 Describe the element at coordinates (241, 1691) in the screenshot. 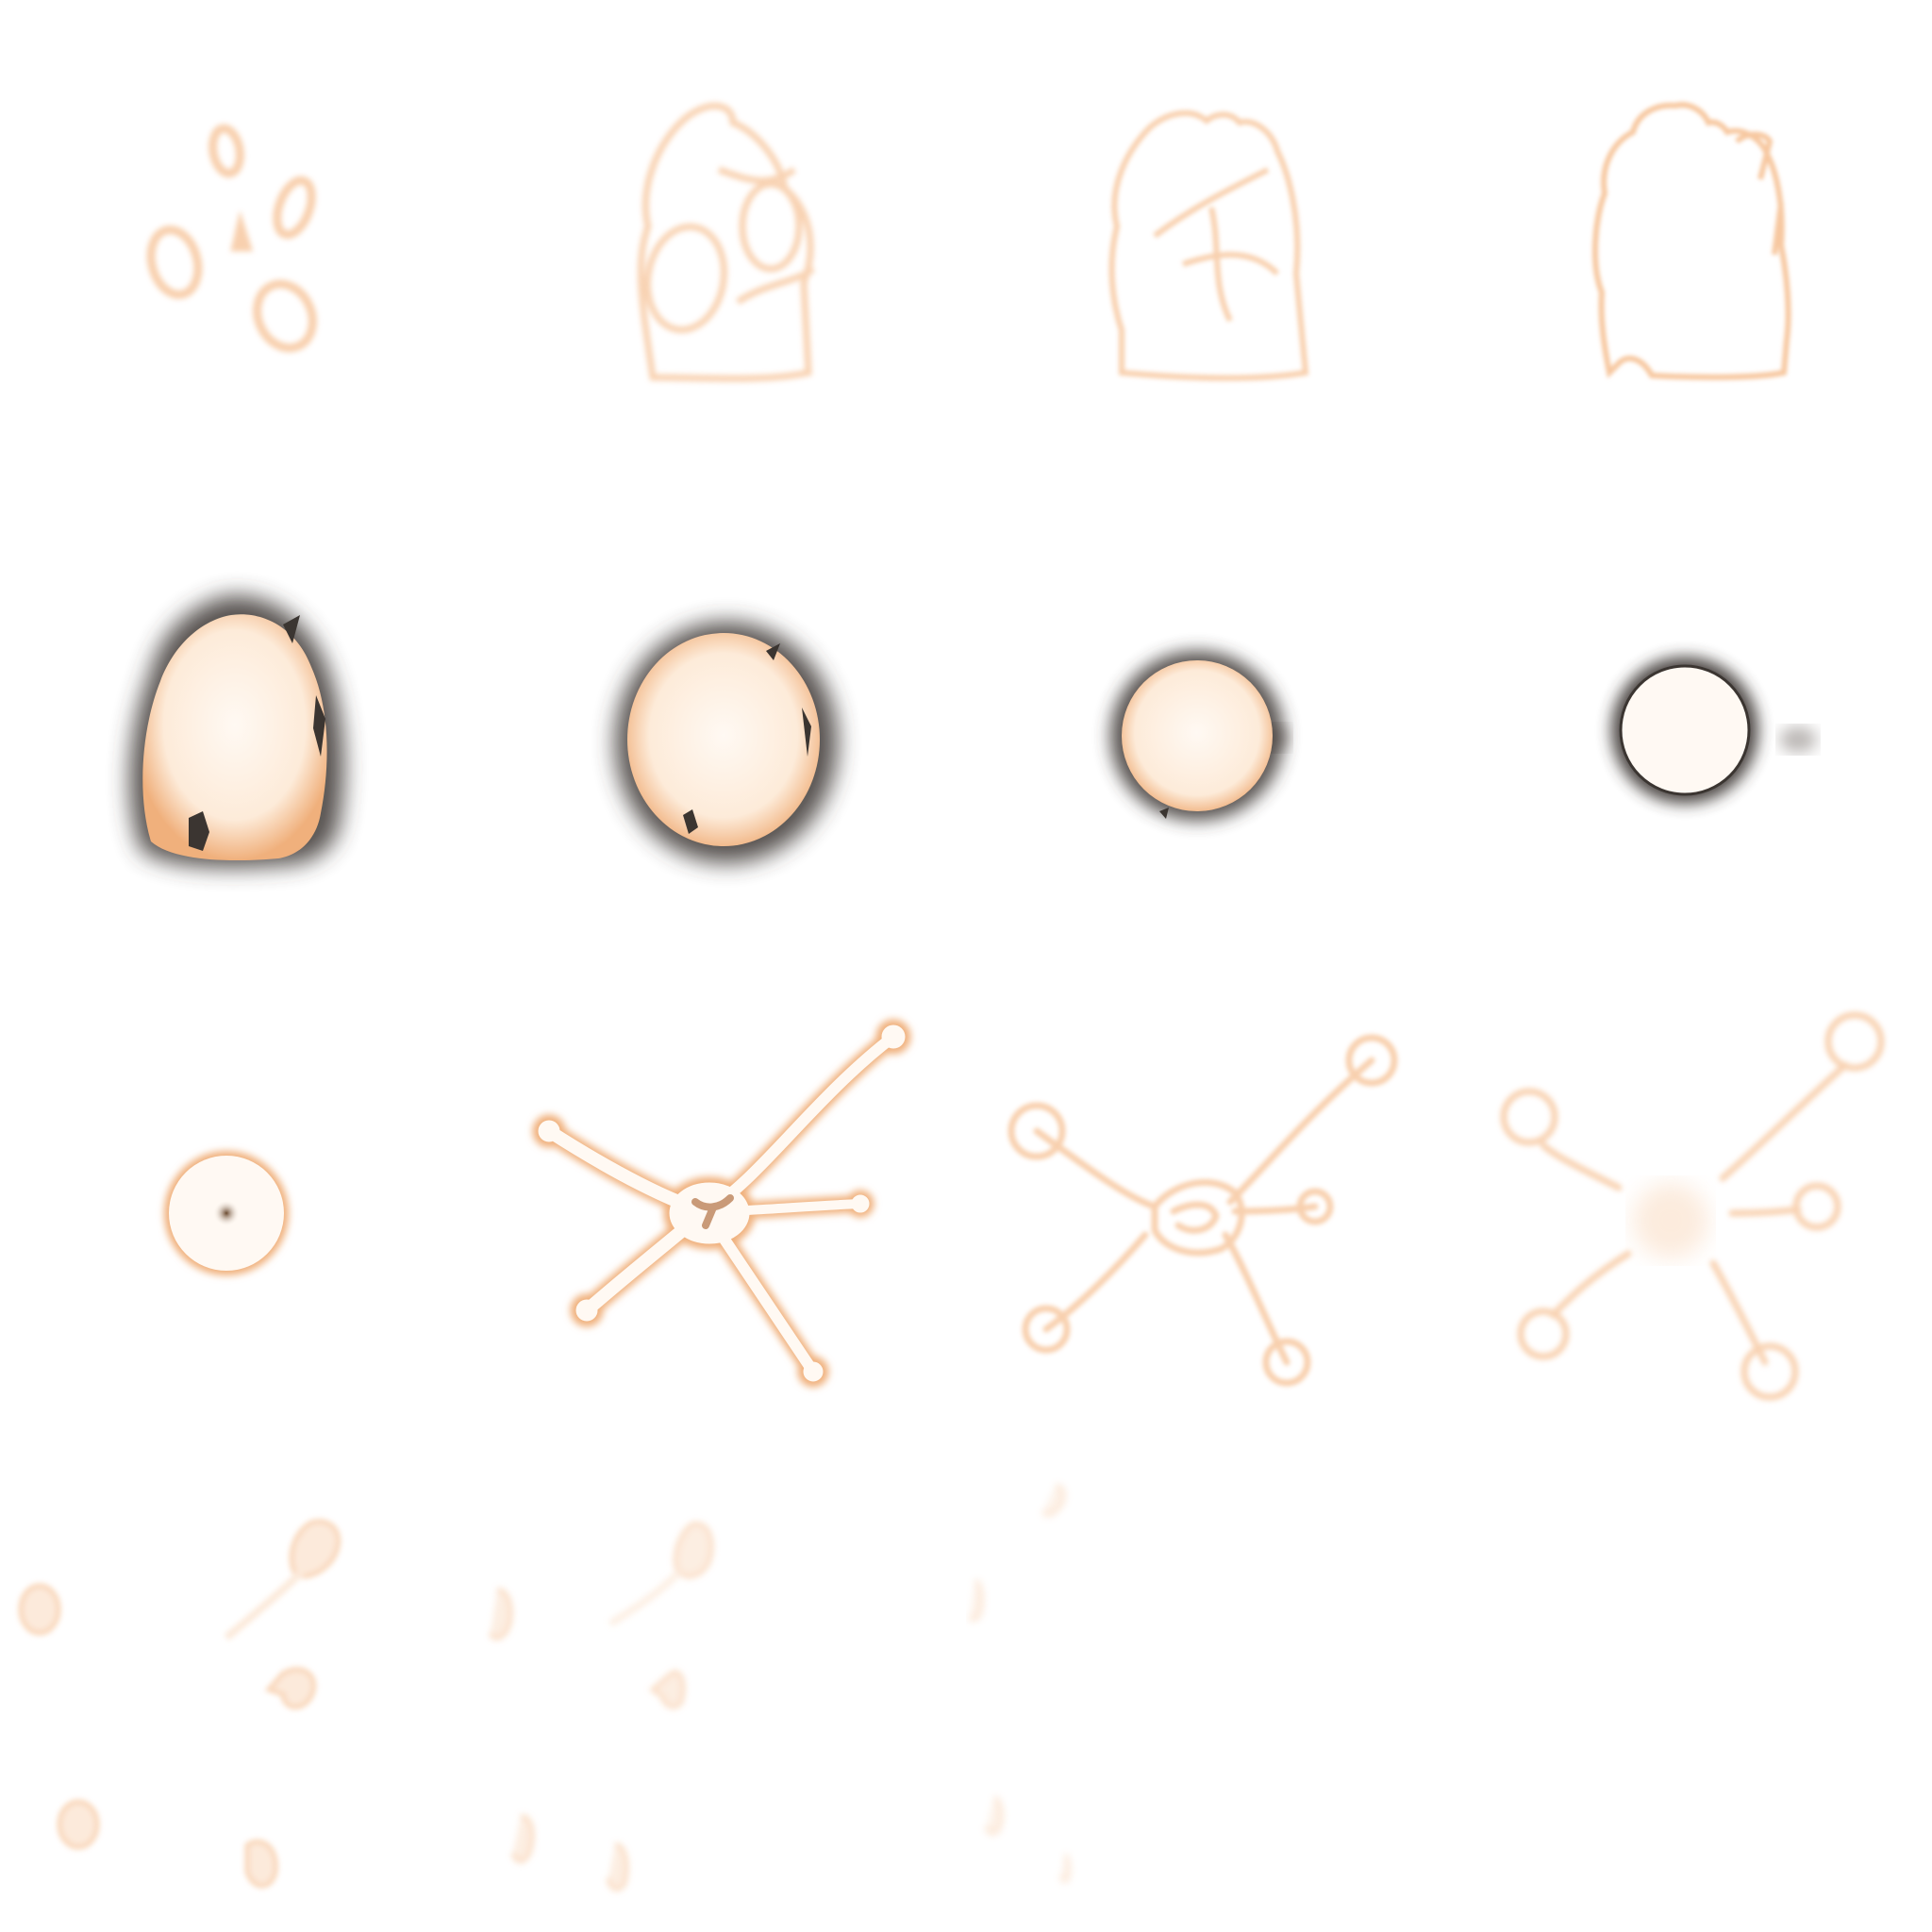

I see `frame-13-dissipating-bubbles` at that location.